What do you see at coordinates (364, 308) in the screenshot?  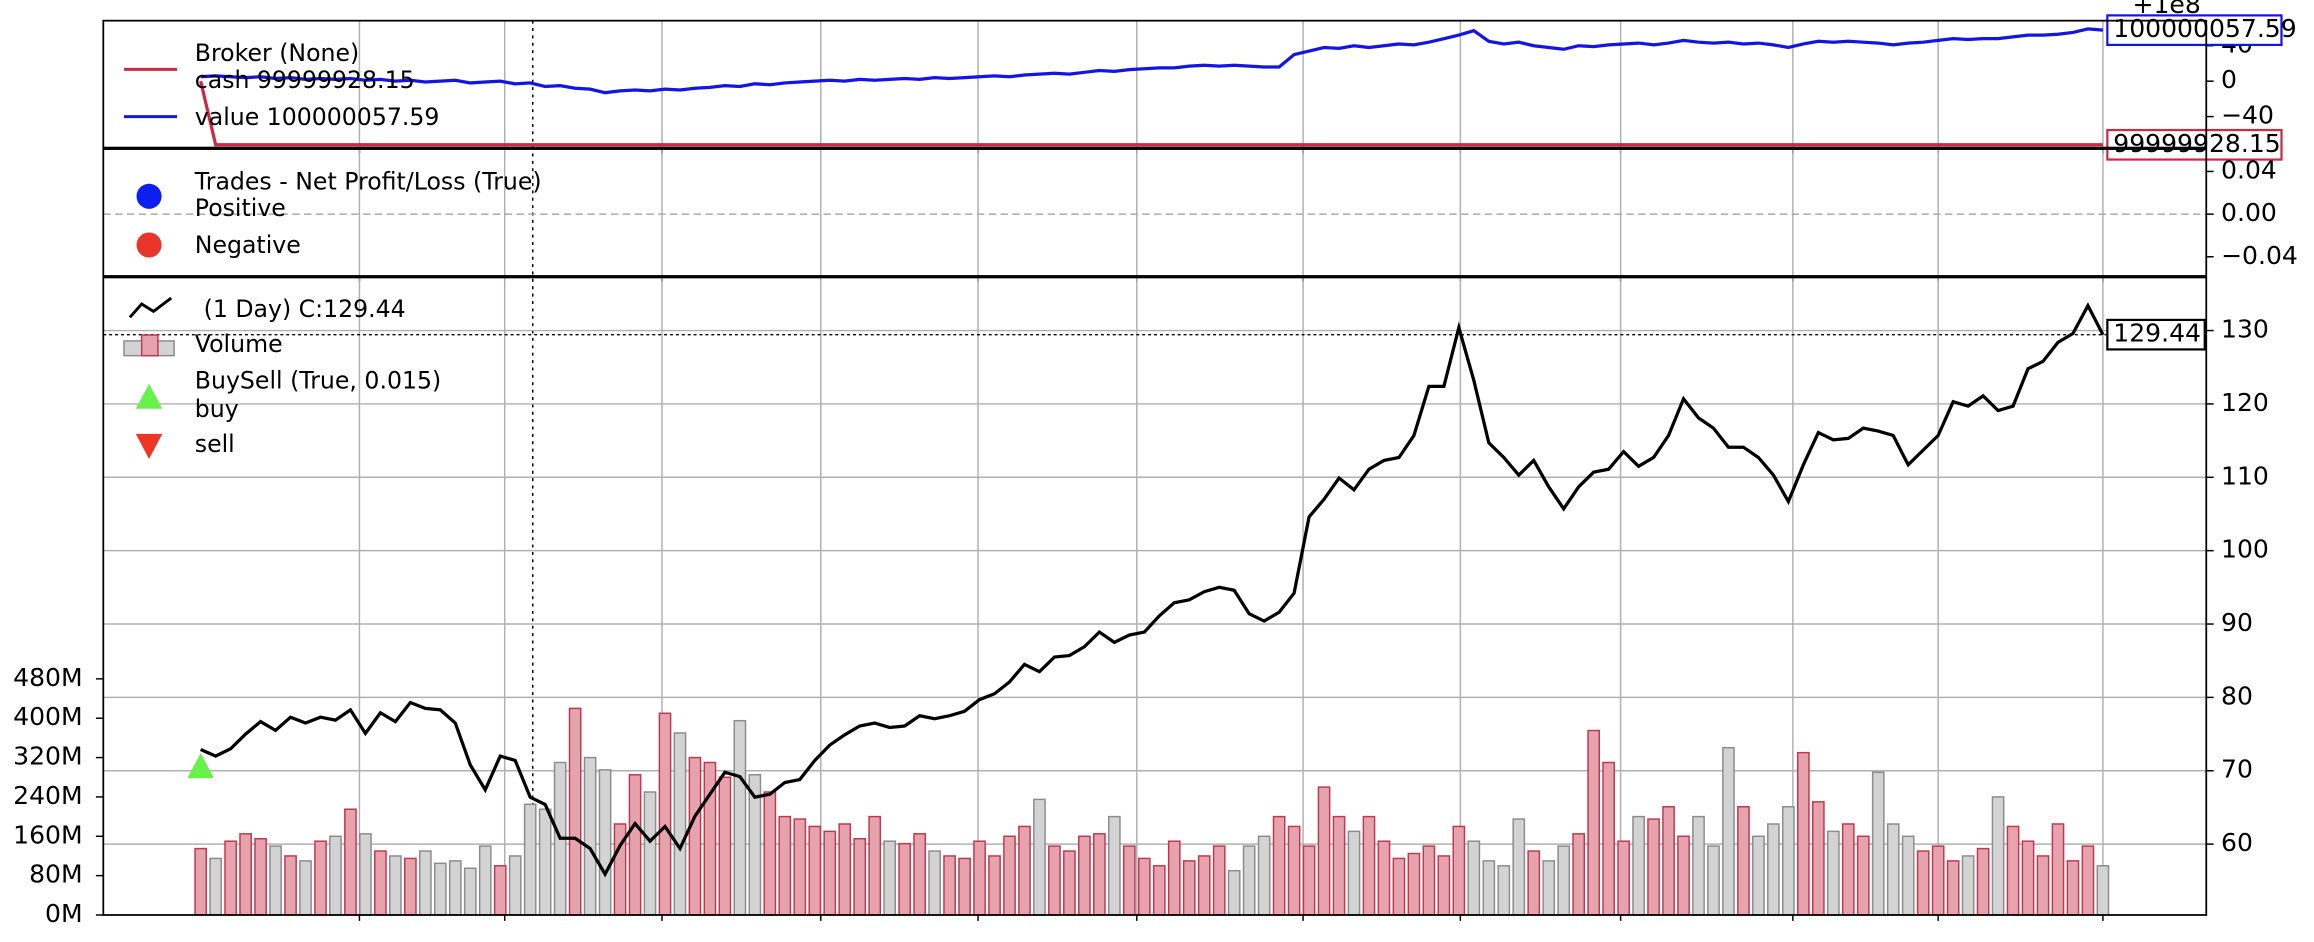 I see `legend-value: 129.44` at bounding box center [364, 308].